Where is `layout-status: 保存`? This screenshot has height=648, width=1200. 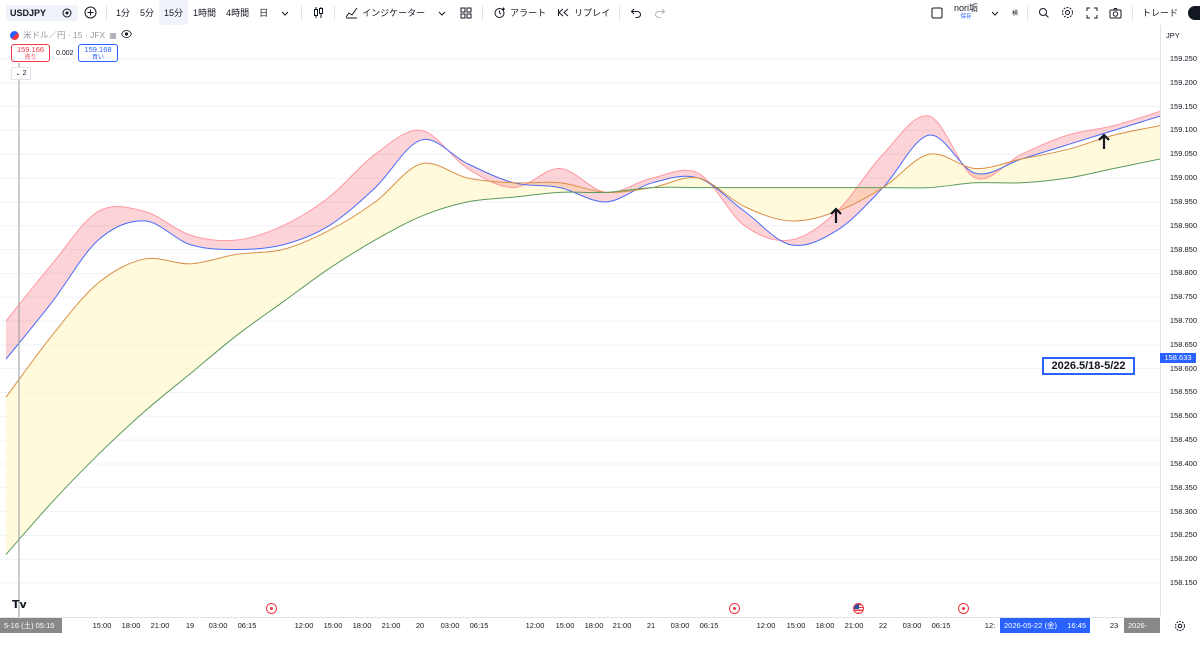
layout-status: 保存 is located at coordinates (966, 16).